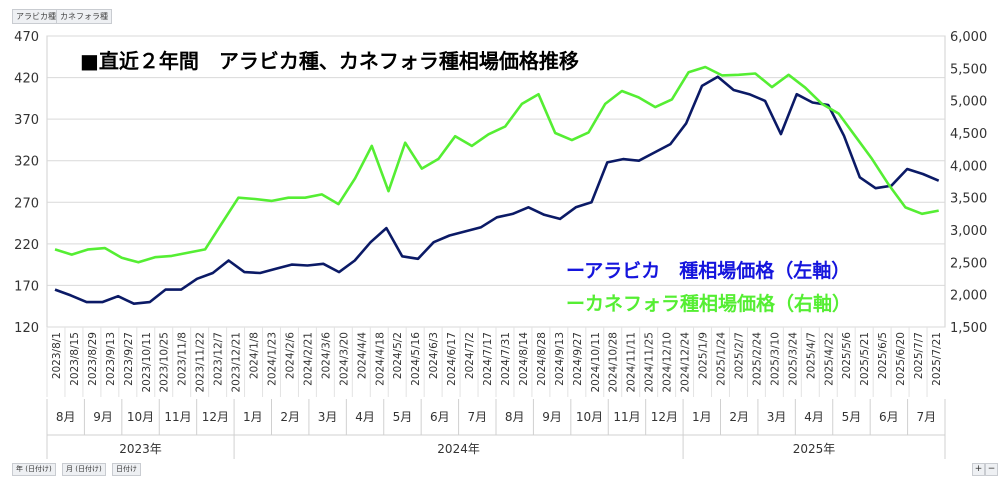 This screenshot has height=484, width=1000. I want to click on x-tick-label: 2023/11/8, so click(183, 359).